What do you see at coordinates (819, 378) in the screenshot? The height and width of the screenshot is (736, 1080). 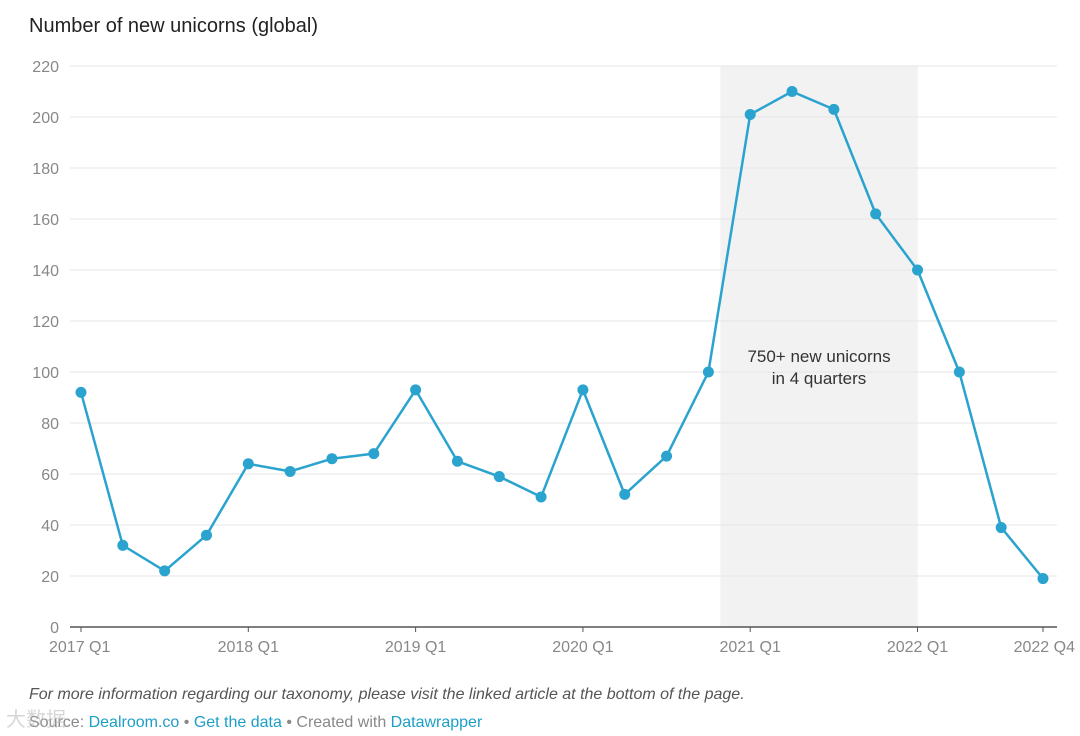 I see `annotation-label: in 4 quarters` at bounding box center [819, 378].